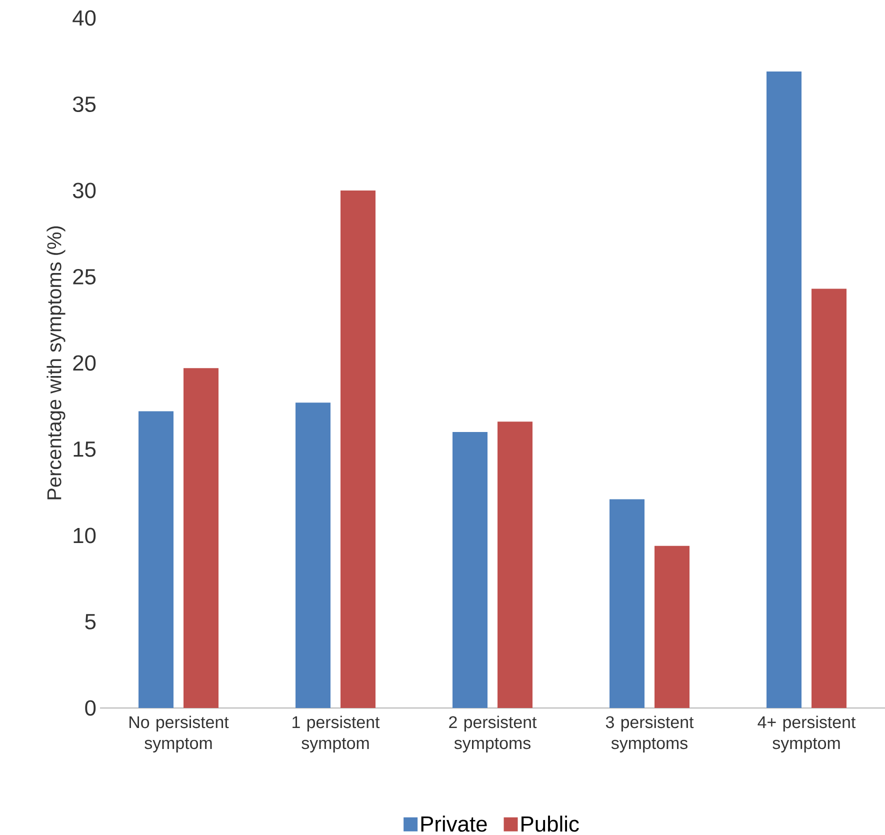  What do you see at coordinates (84, 190) in the screenshot?
I see `y-tick-label: 30` at bounding box center [84, 190].